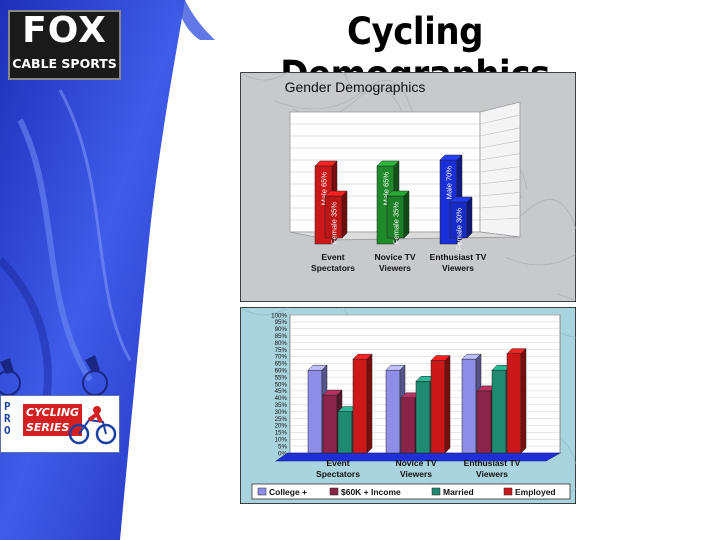 The height and width of the screenshot is (540, 720). I want to click on pro-letters: P R O, so click(7, 418).